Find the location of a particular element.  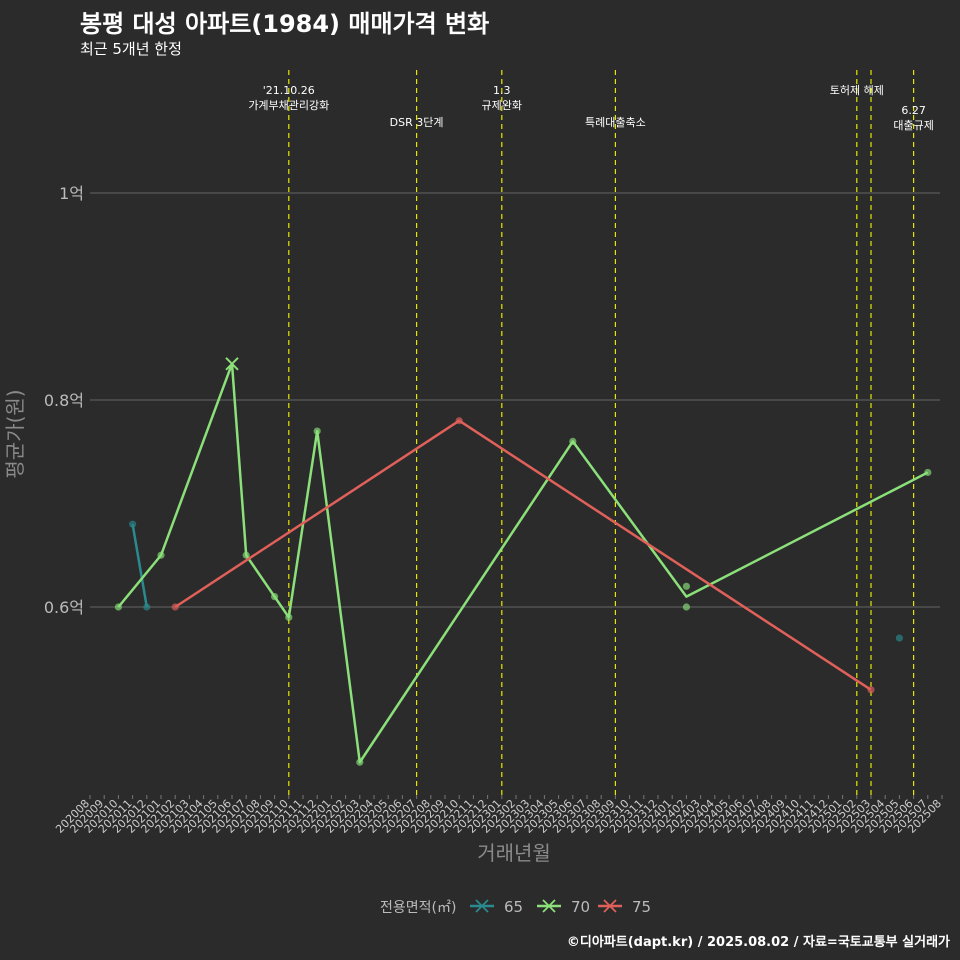

event-label: 토허제 해제 is located at coordinates (857, 90).